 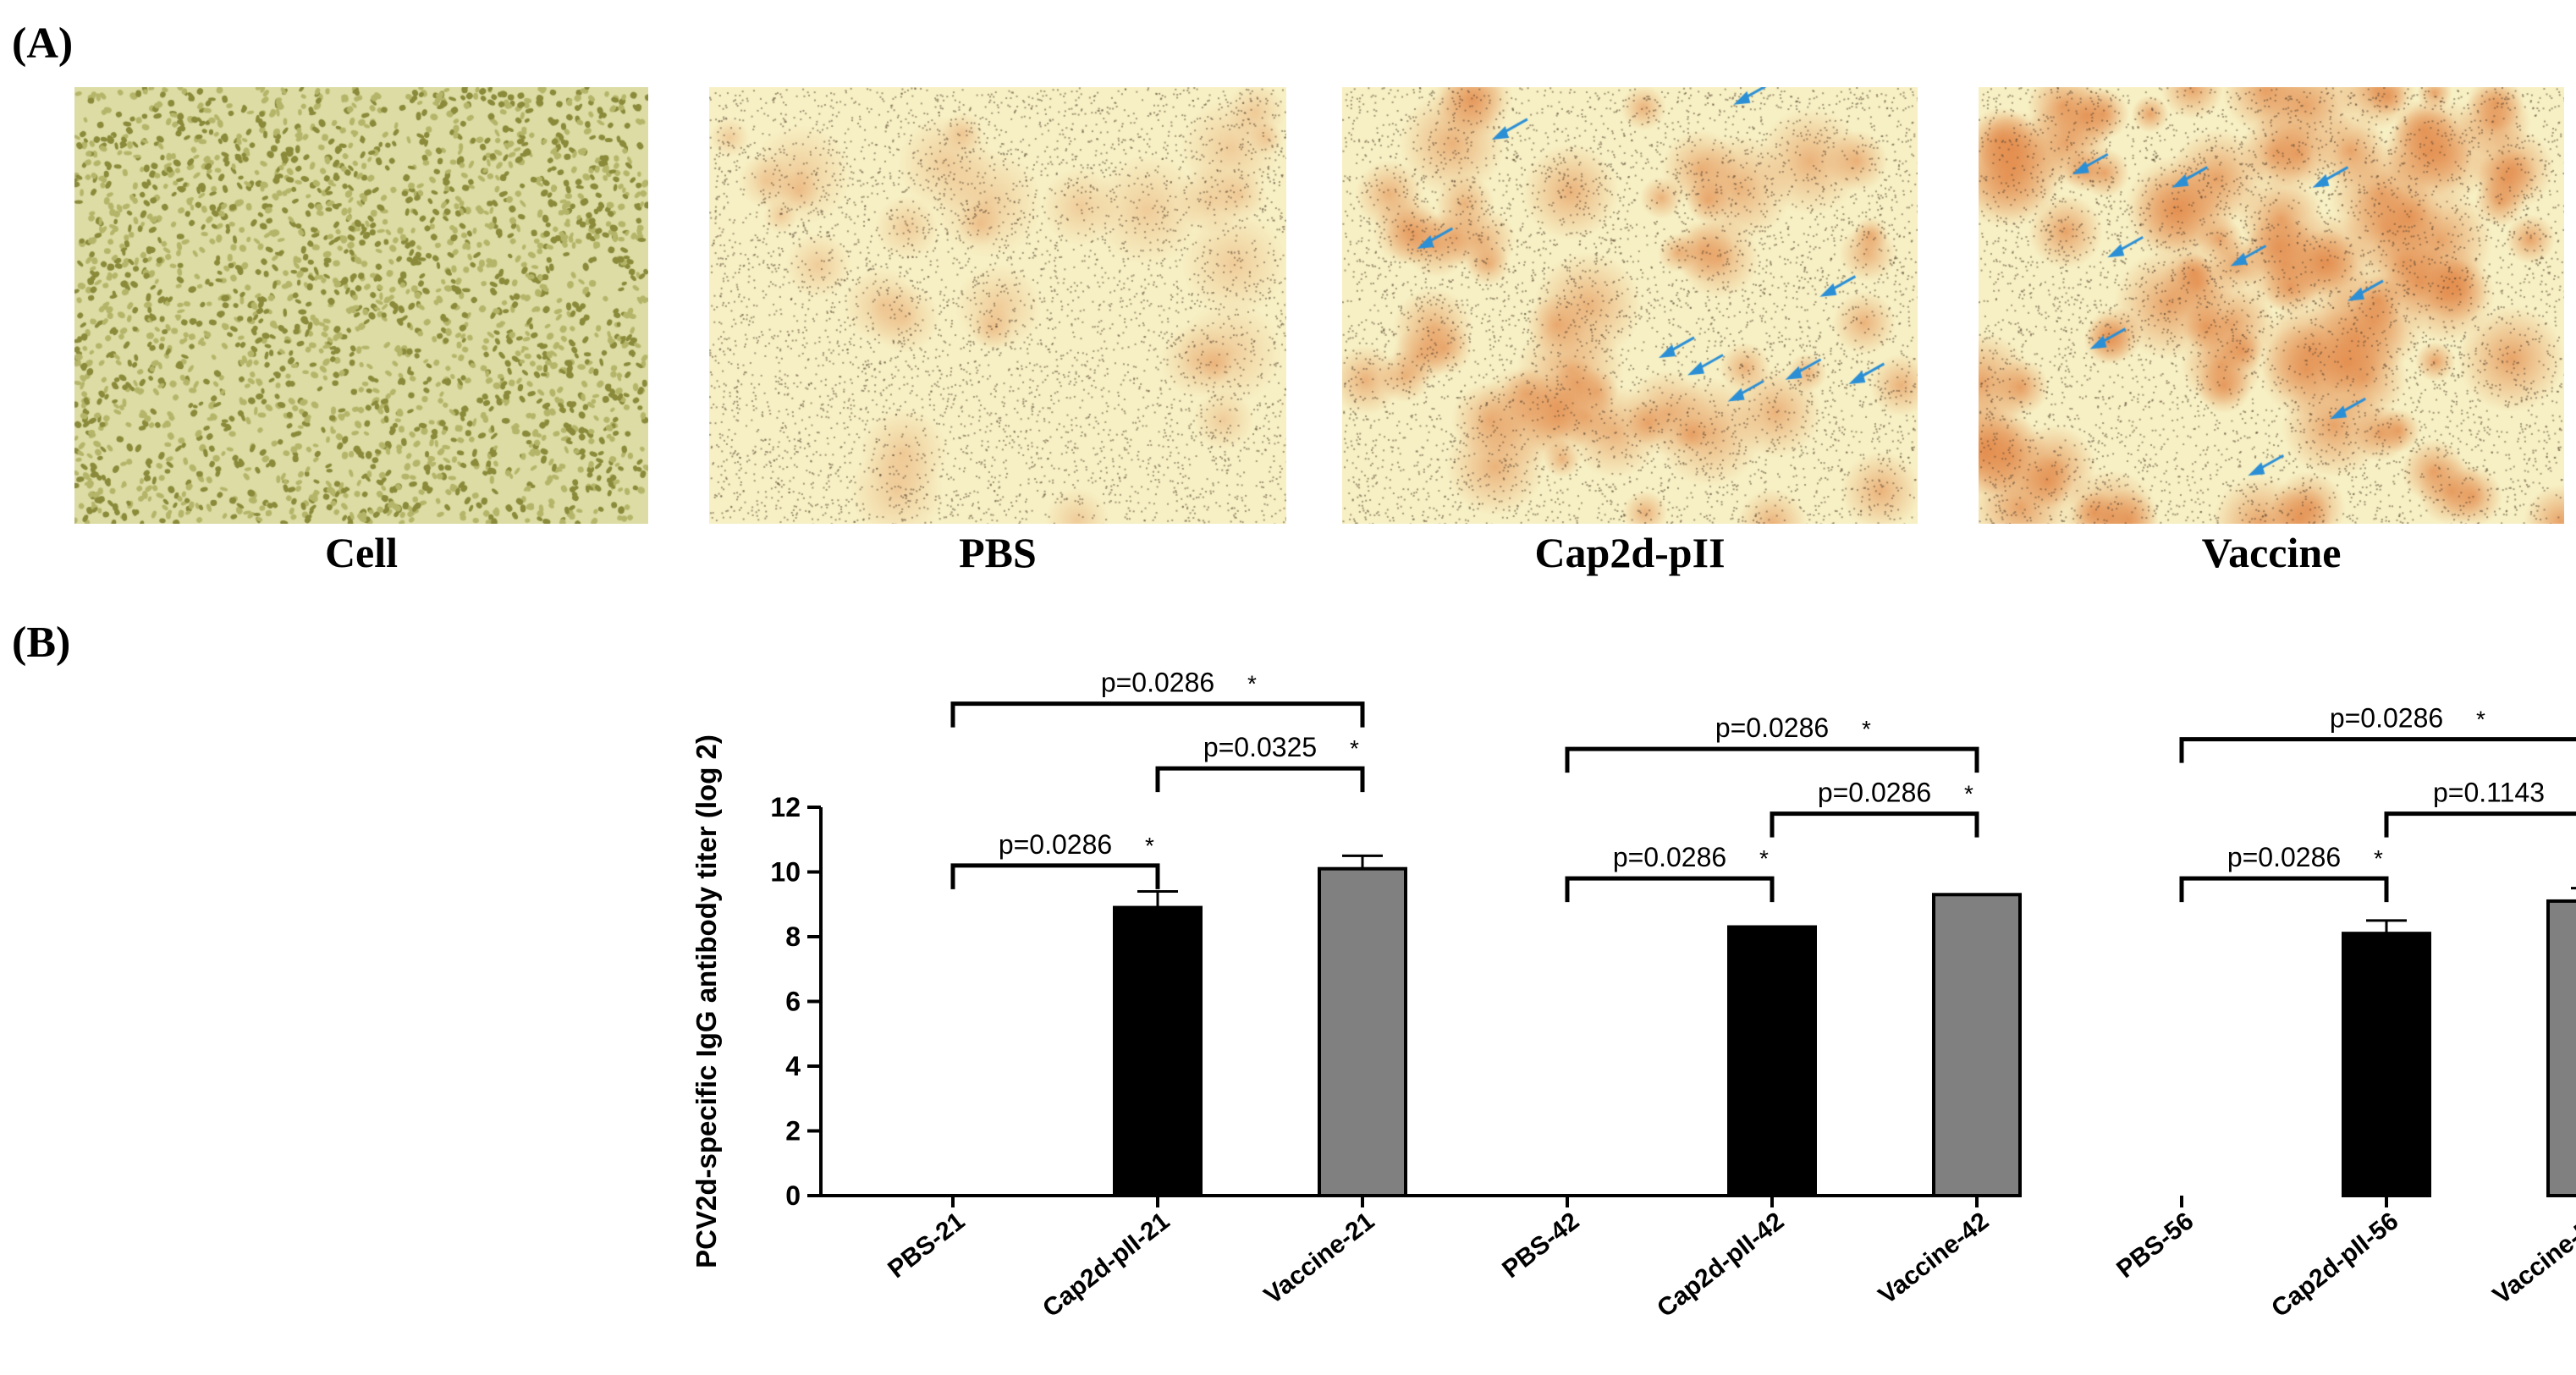 I want to click on x-tick-label: Cap2d-pII-42, so click(x=1720, y=1265).